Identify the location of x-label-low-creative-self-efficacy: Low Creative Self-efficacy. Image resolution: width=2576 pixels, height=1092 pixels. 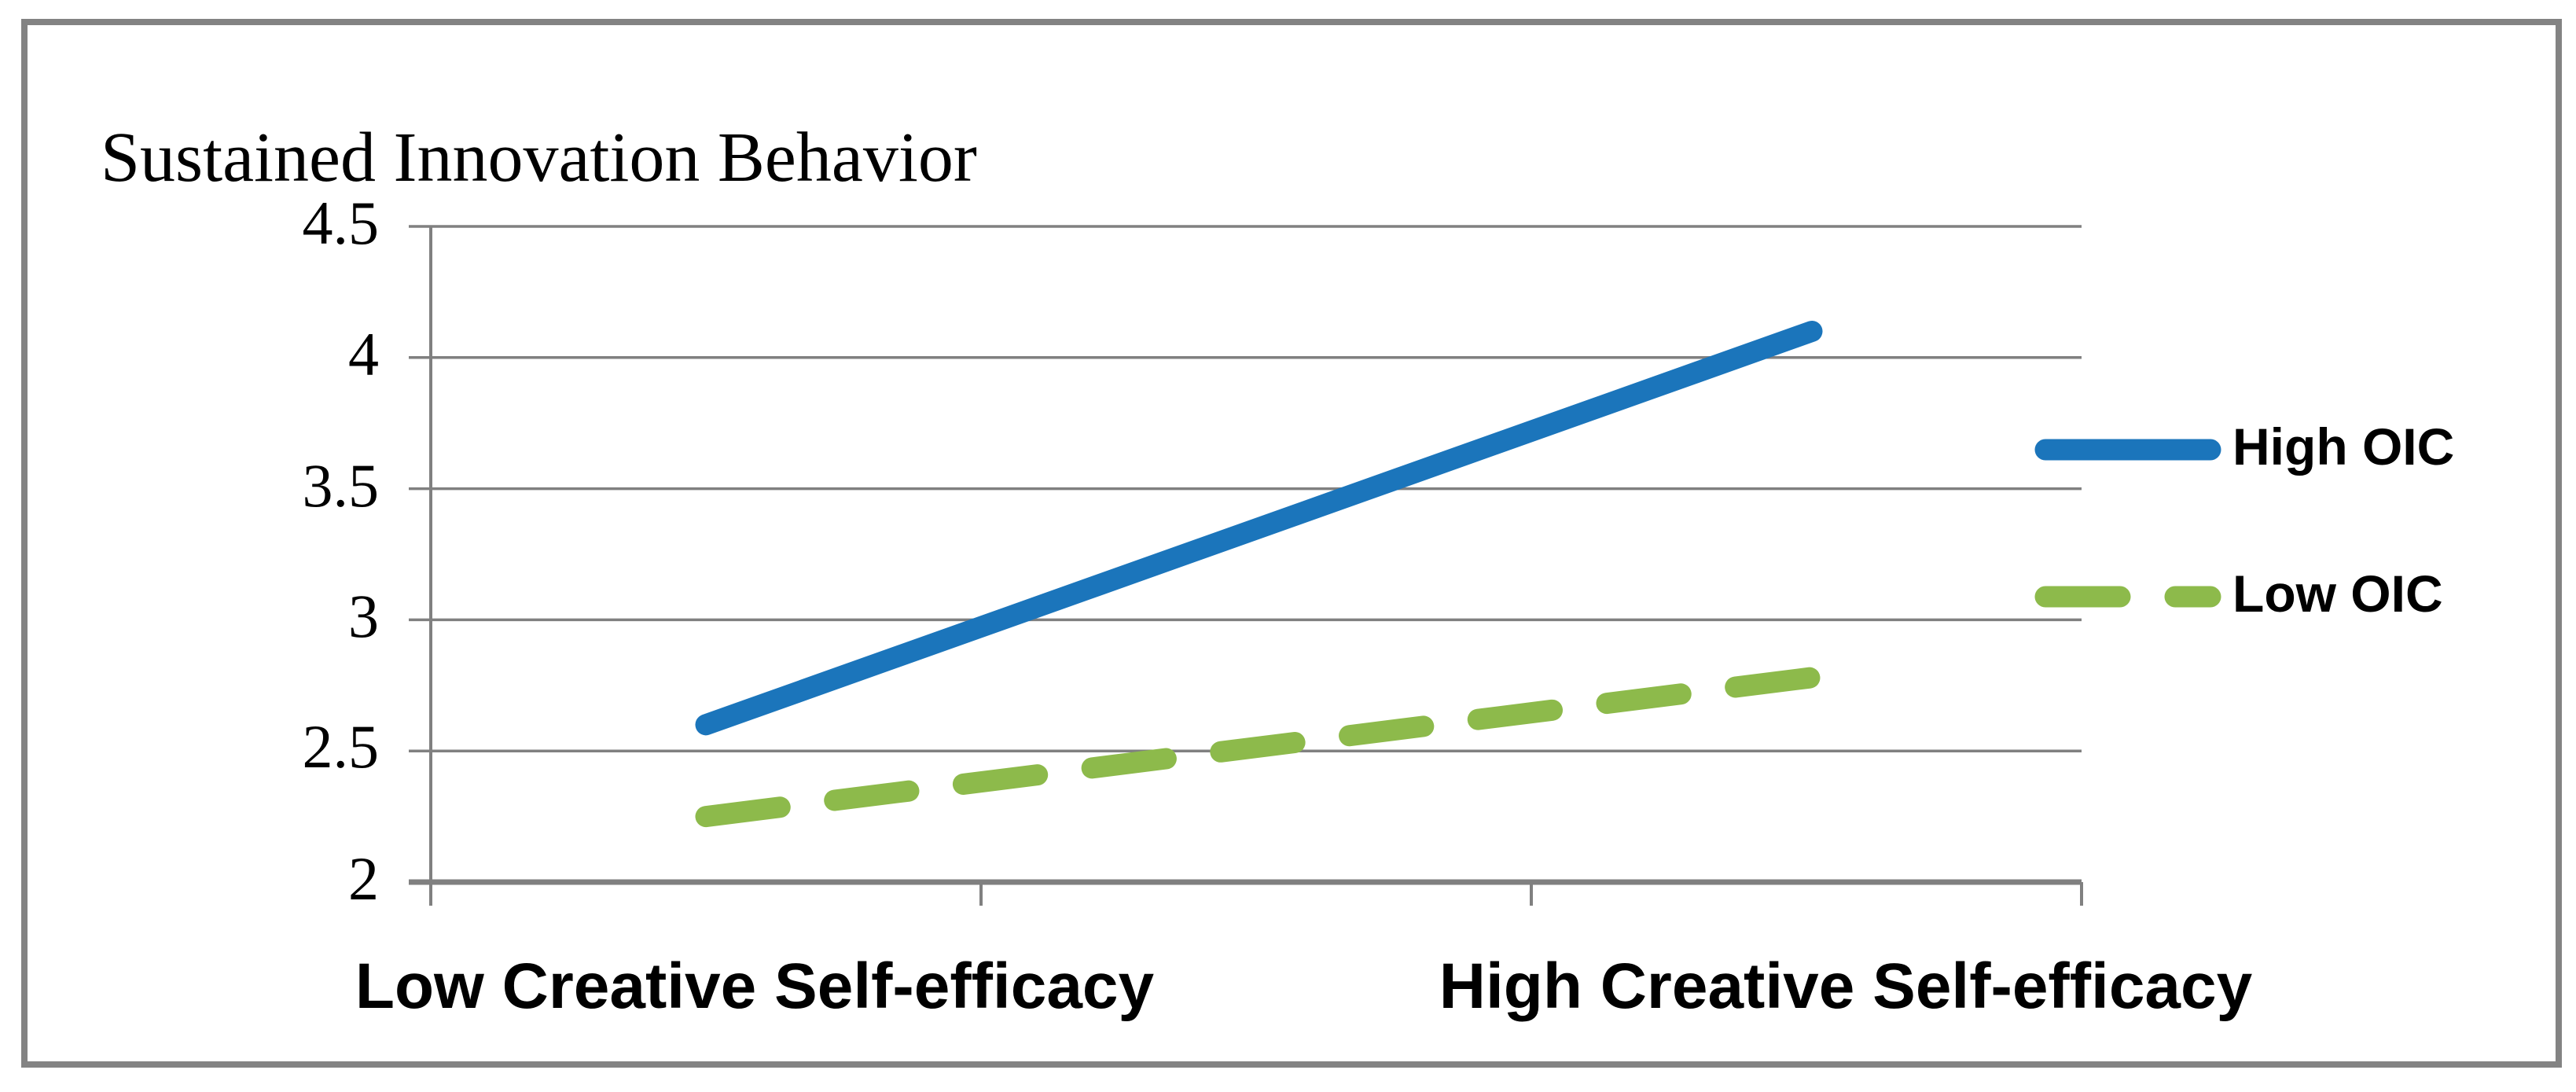
(755, 986).